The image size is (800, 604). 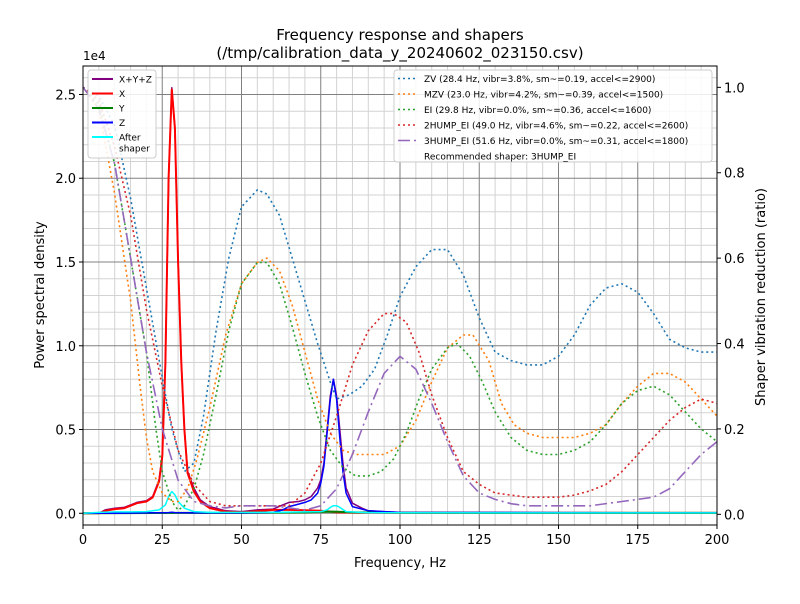 What do you see at coordinates (734, 430) in the screenshot?
I see `y2-tick-label: 0.2` at bounding box center [734, 430].